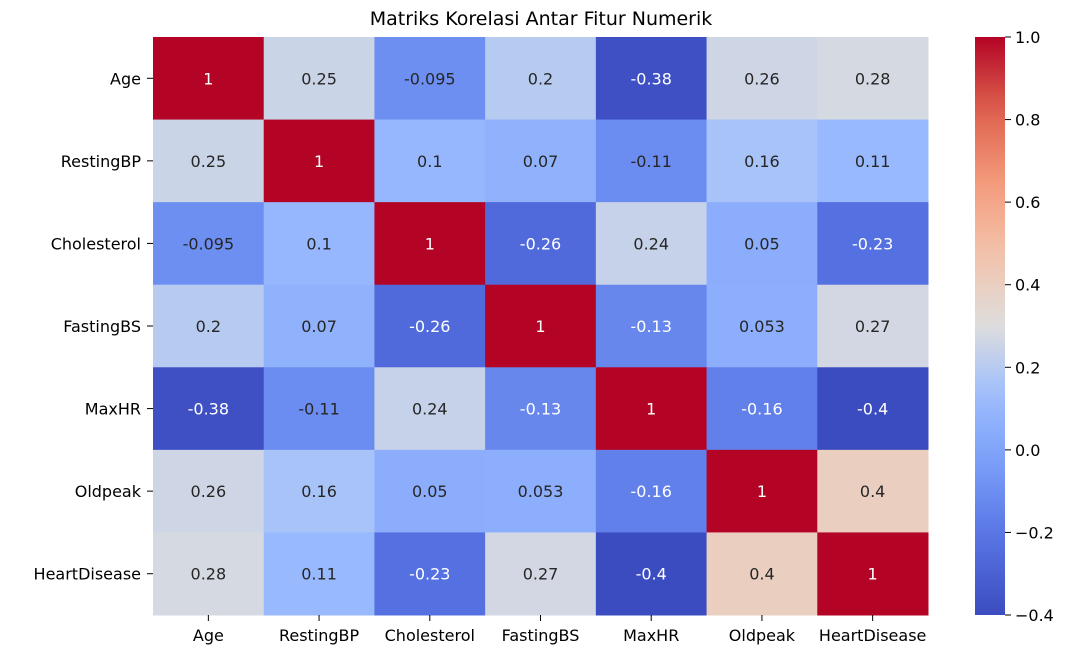 The width and height of the screenshot is (1068, 659). What do you see at coordinates (872, 635) in the screenshot?
I see `x-tick-label: HeartDisease` at bounding box center [872, 635].